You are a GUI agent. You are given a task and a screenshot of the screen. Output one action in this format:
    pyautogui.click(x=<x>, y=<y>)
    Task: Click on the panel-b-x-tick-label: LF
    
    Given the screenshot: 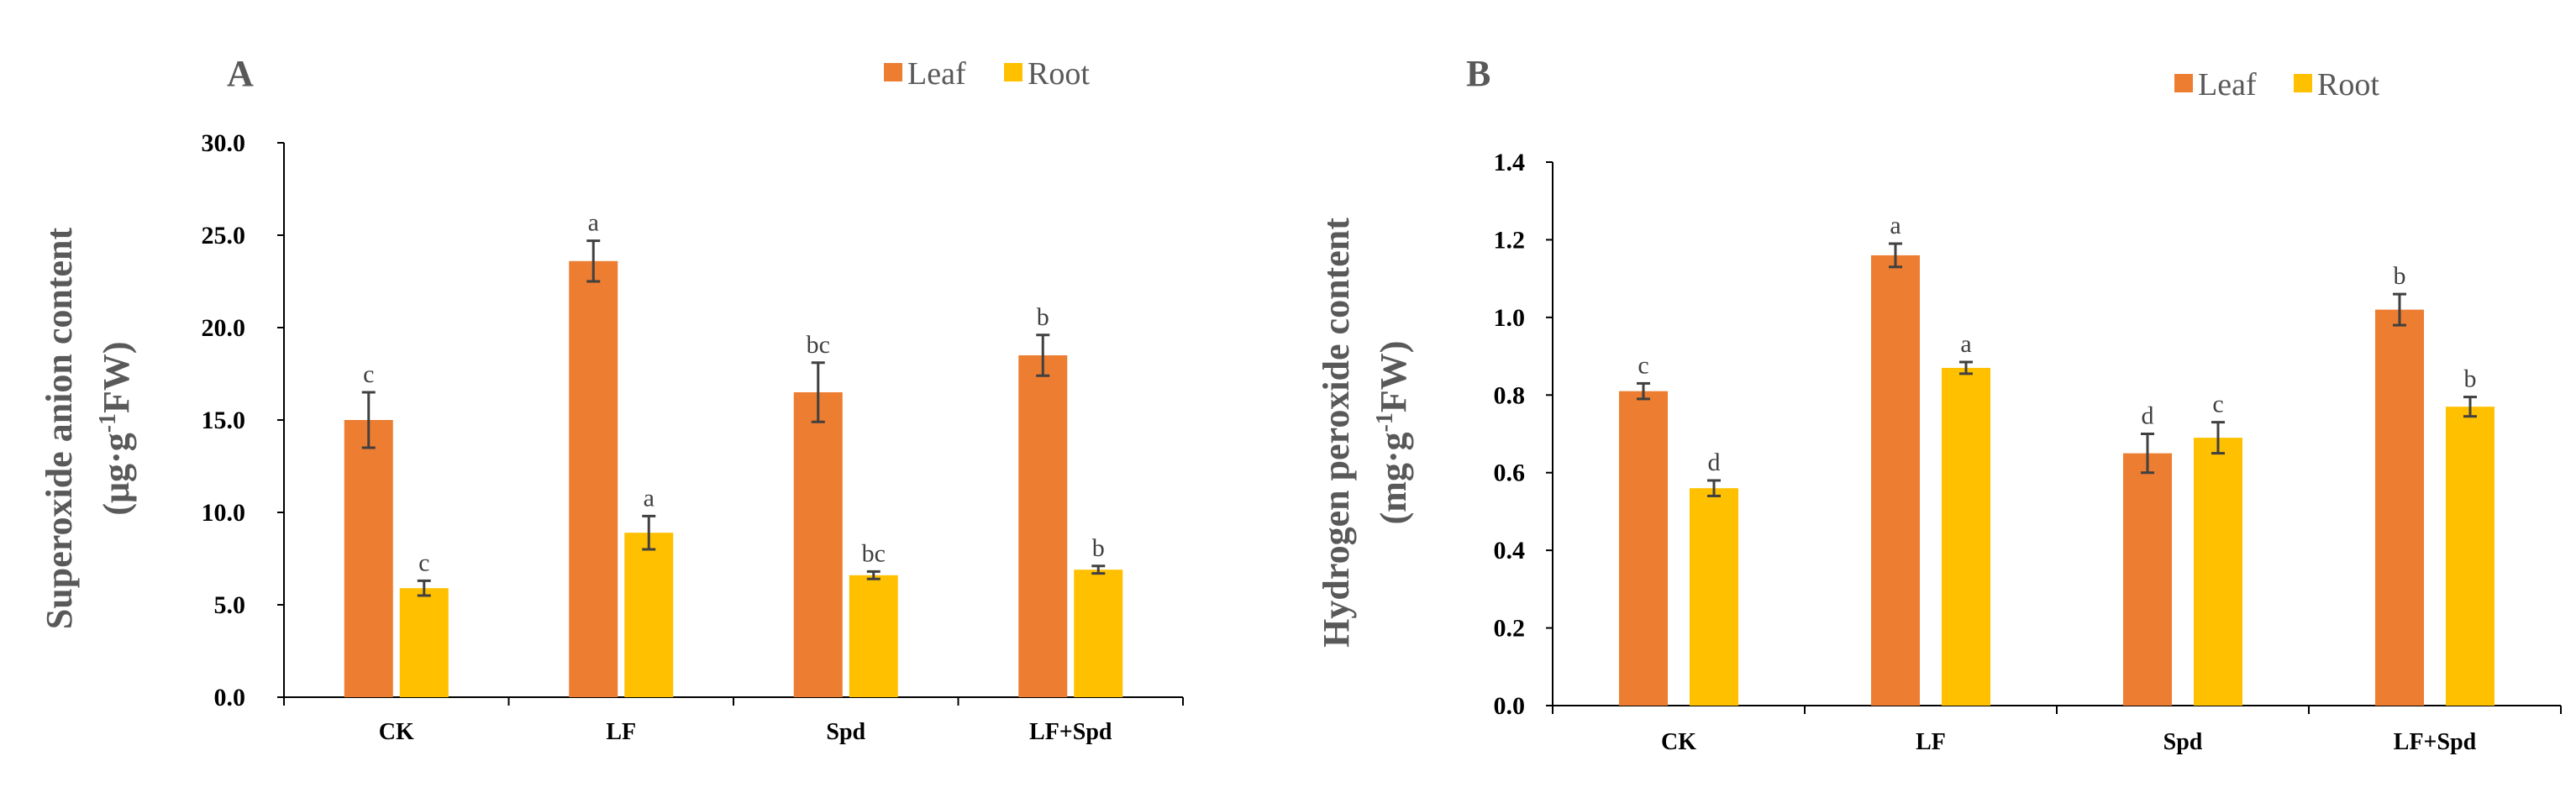 What is the action you would take?
    pyautogui.click(x=1931, y=742)
    